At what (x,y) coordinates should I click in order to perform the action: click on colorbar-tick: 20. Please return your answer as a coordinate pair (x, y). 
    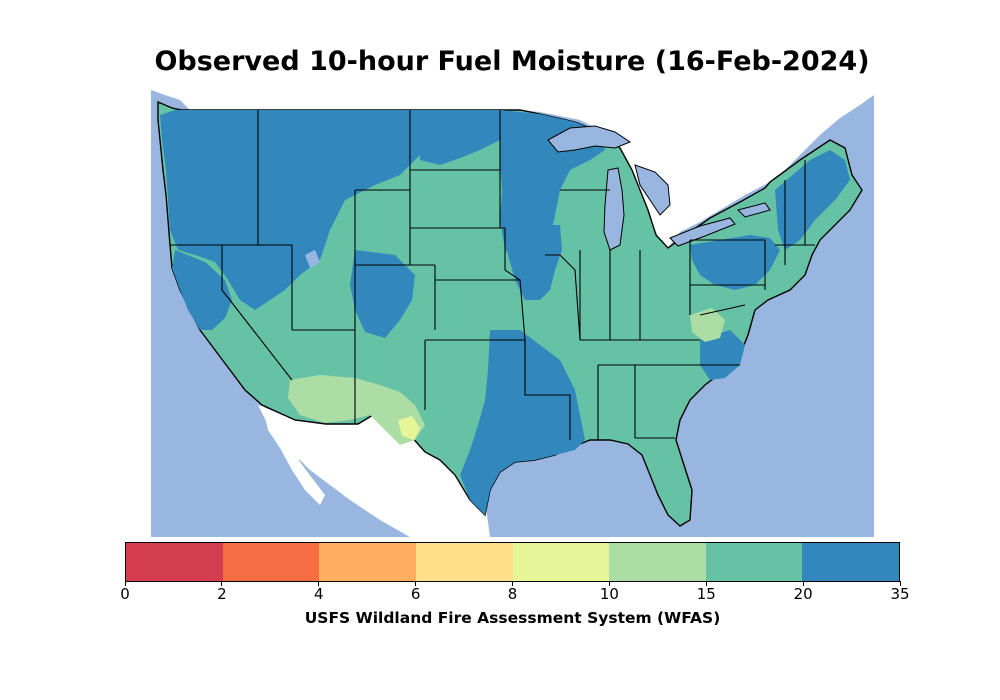
    Looking at the image, I should click on (803, 592).